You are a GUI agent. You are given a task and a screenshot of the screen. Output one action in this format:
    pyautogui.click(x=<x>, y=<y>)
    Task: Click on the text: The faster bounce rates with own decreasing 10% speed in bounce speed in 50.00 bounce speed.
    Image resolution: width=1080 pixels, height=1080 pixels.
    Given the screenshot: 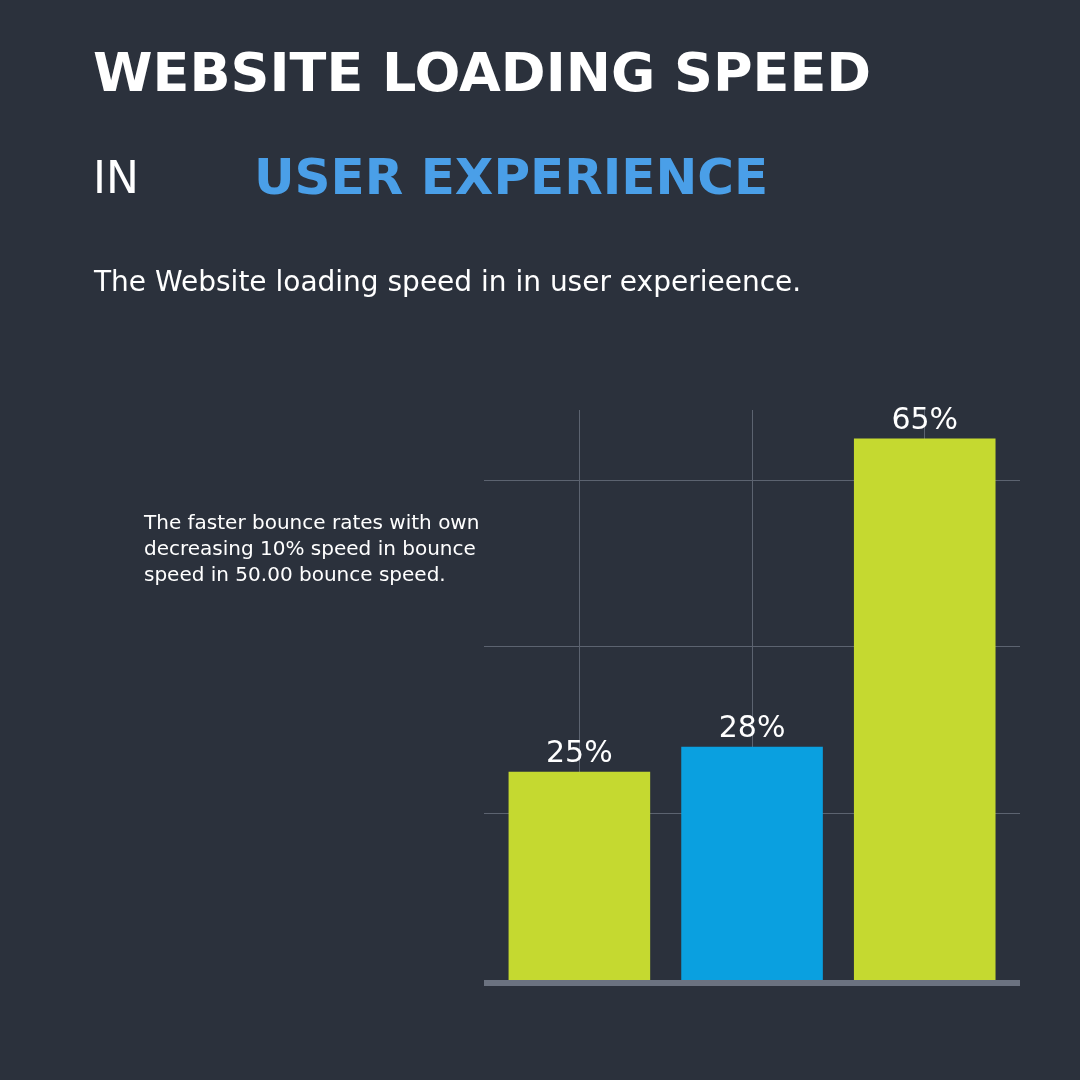 What is the action you would take?
    pyautogui.click(x=311, y=548)
    